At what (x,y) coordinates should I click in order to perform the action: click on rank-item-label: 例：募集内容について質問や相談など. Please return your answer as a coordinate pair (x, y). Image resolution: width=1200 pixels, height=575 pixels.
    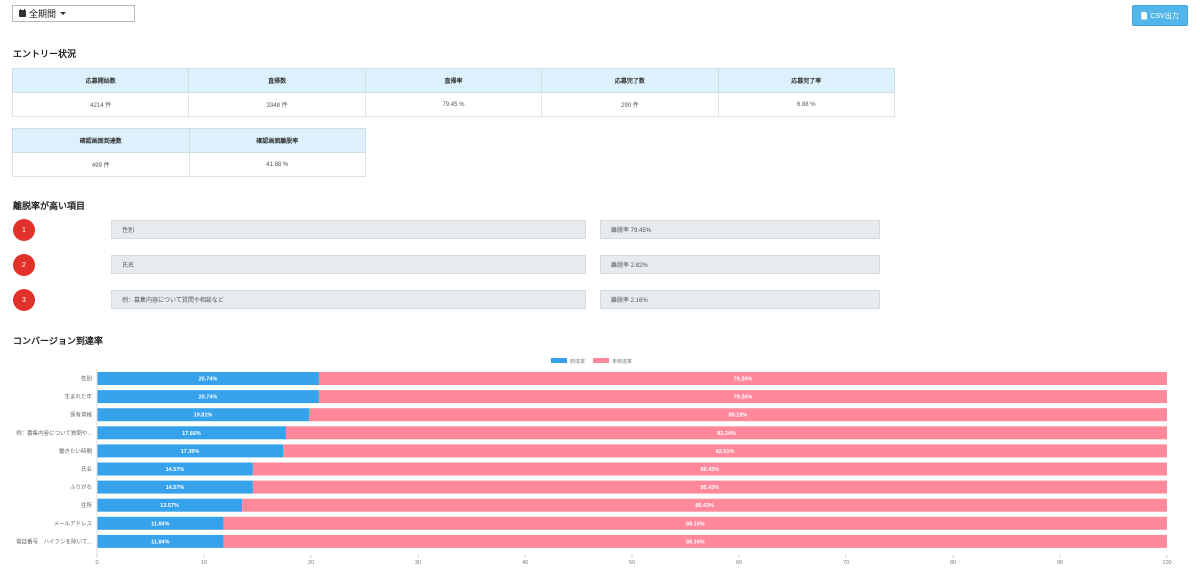
    Looking at the image, I should click on (348, 299).